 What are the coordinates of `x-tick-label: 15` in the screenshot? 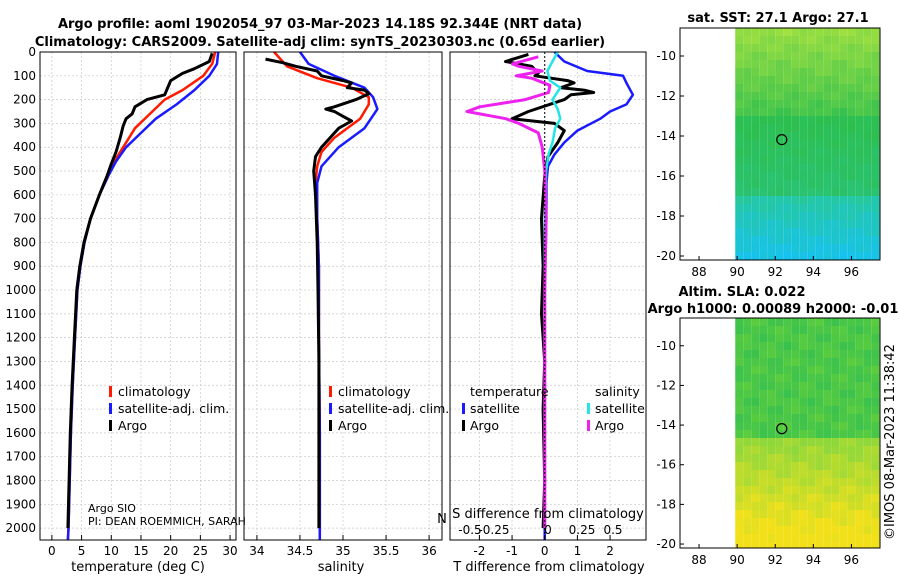 It's located at (140, 551).